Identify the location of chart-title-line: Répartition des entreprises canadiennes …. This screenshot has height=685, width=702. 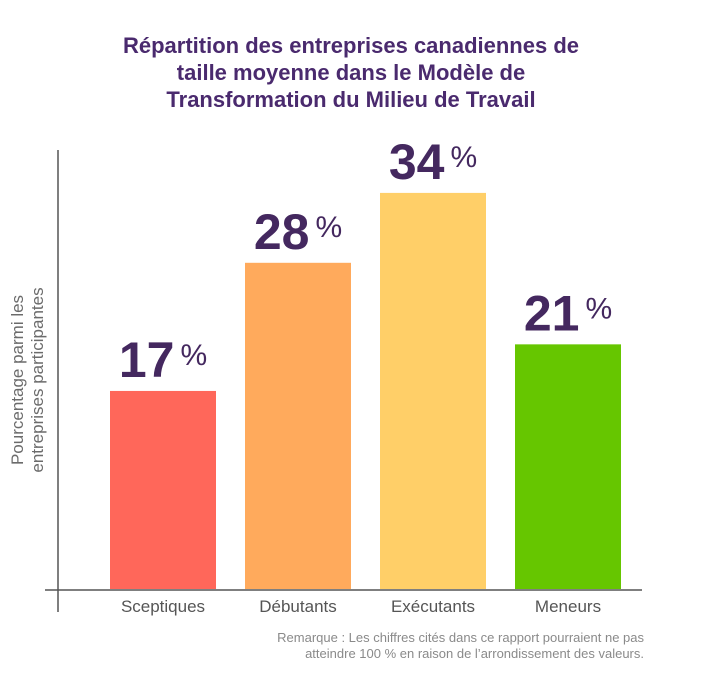
(351, 45).